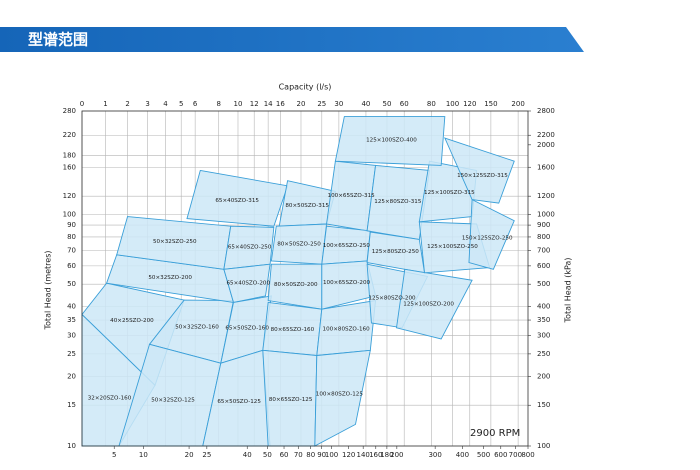 The image size is (700, 470). Describe the element at coordinates (543, 237) in the screenshot. I see `y2-tick-label: 800` at that location.